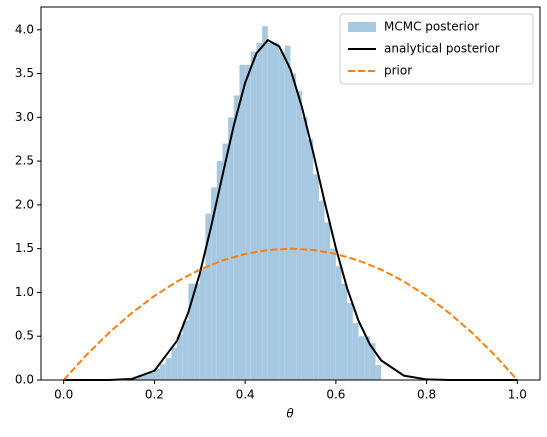 The width and height of the screenshot is (547, 437). What do you see at coordinates (245, 395) in the screenshot?
I see `x-tick-label: 0.4` at bounding box center [245, 395].